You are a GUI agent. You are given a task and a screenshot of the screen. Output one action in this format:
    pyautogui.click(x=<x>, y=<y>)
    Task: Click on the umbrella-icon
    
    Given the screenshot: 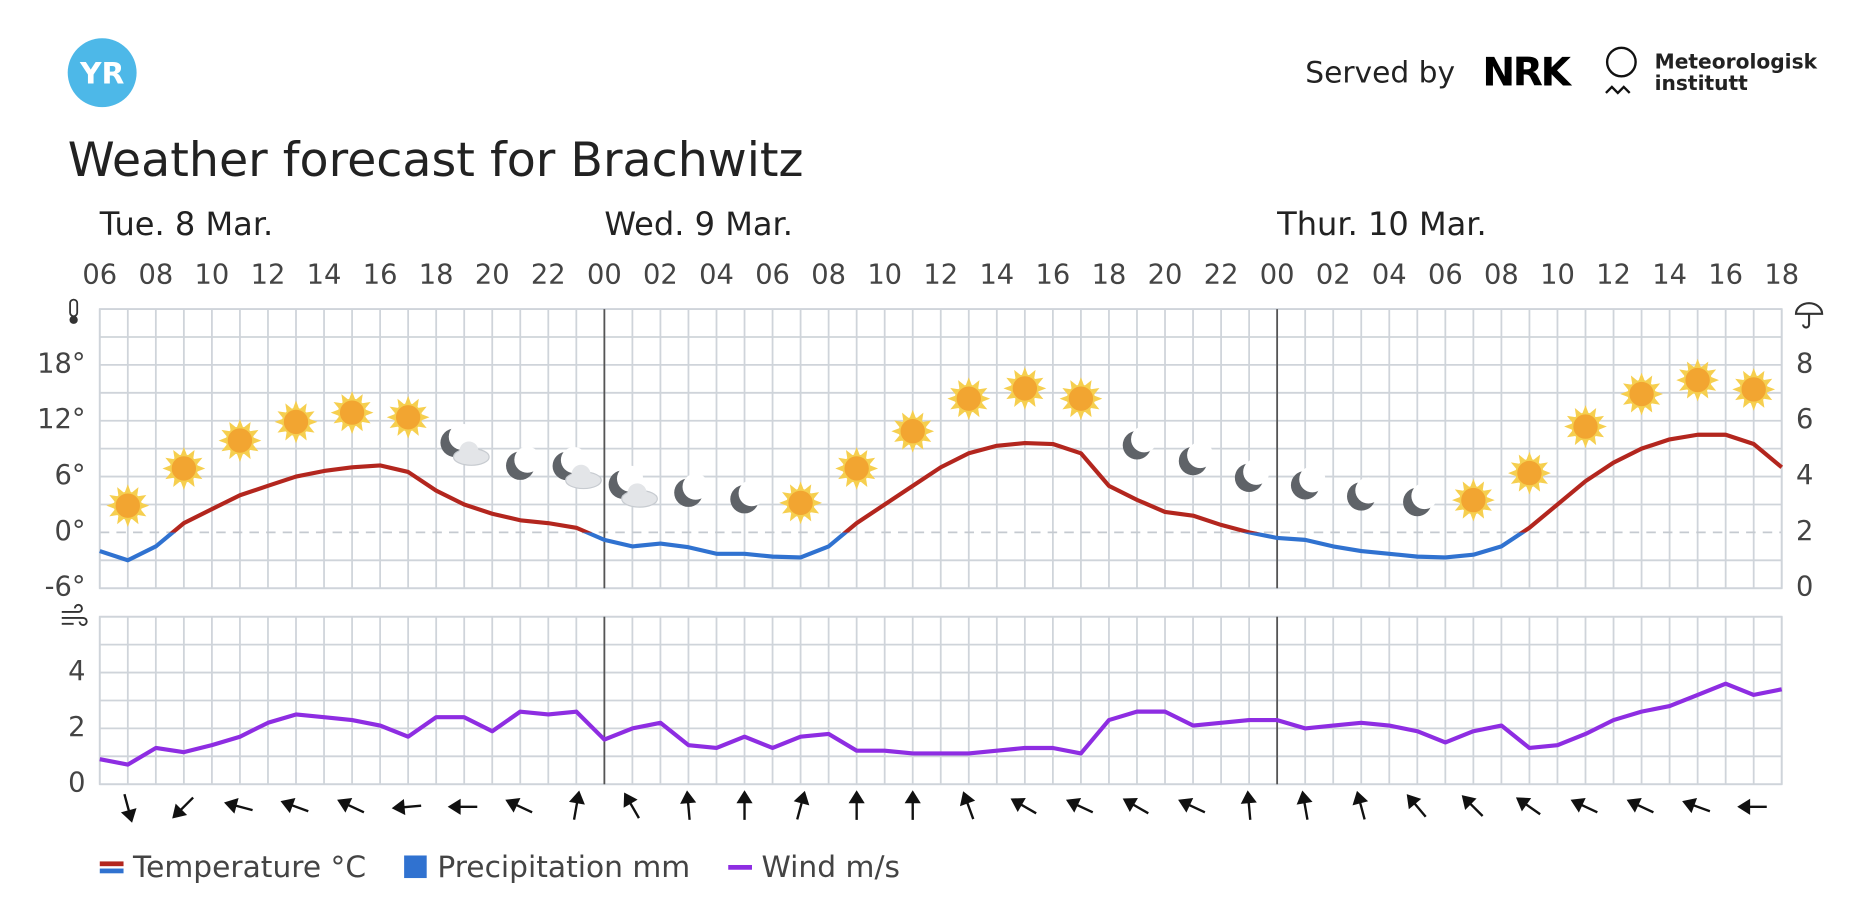 What is the action you would take?
    pyautogui.click(x=1809, y=315)
    